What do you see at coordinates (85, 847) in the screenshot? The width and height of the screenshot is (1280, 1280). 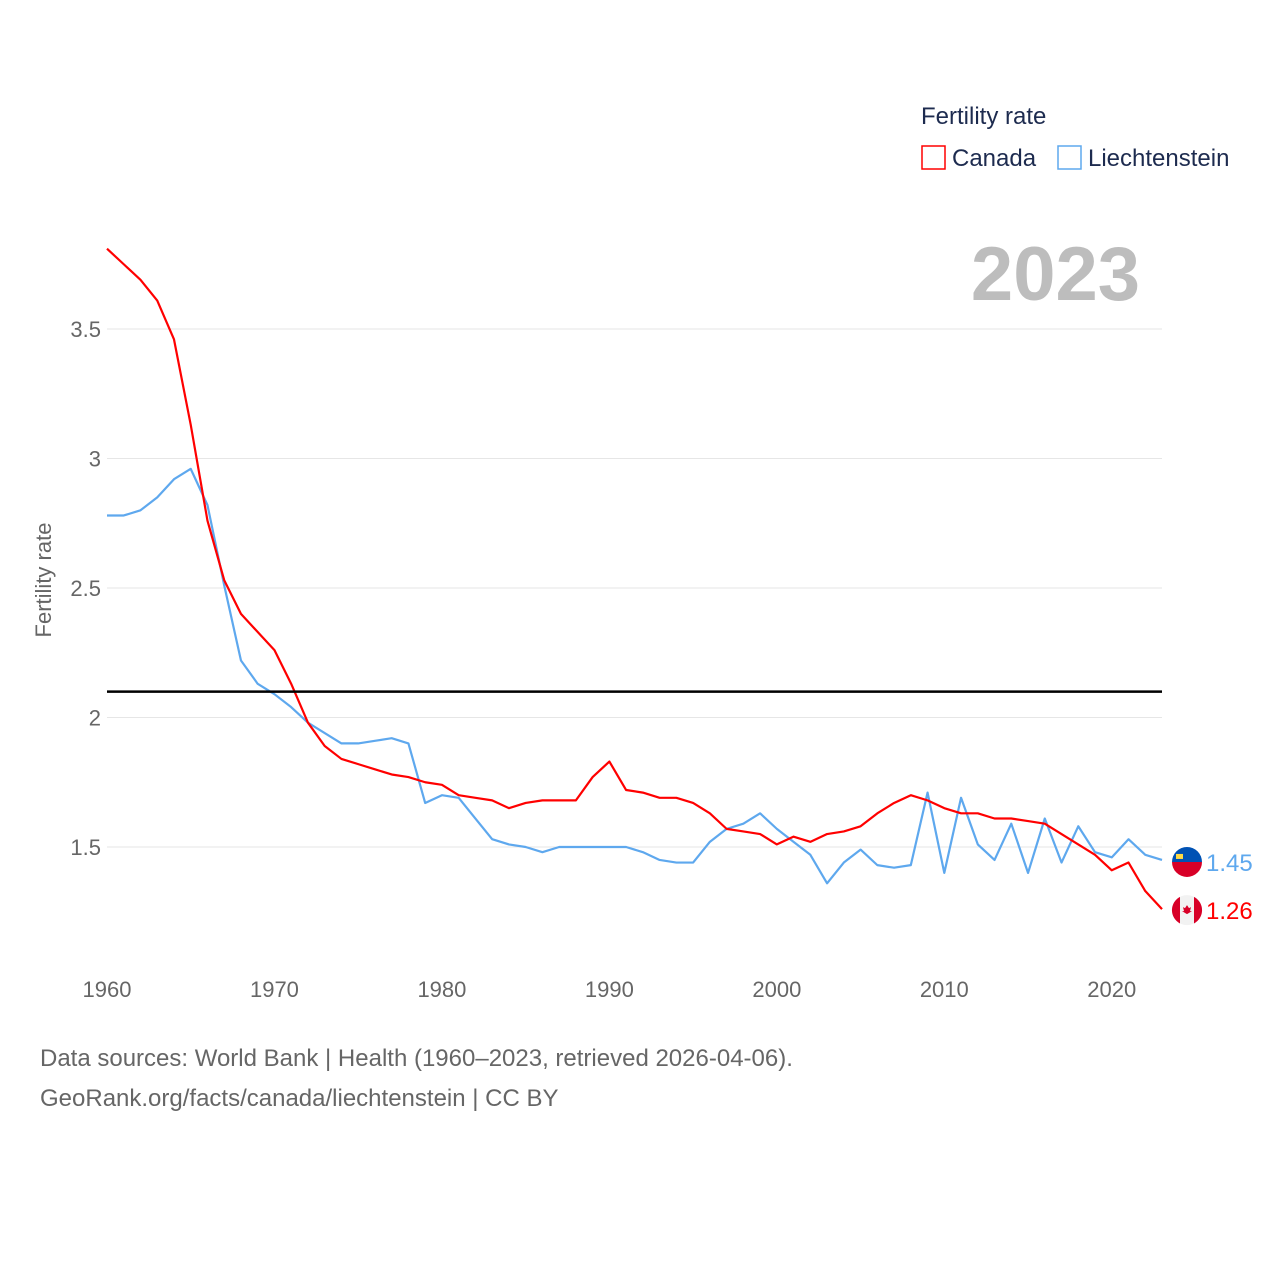 I see `y-tick-label: 1.5` at bounding box center [85, 847].